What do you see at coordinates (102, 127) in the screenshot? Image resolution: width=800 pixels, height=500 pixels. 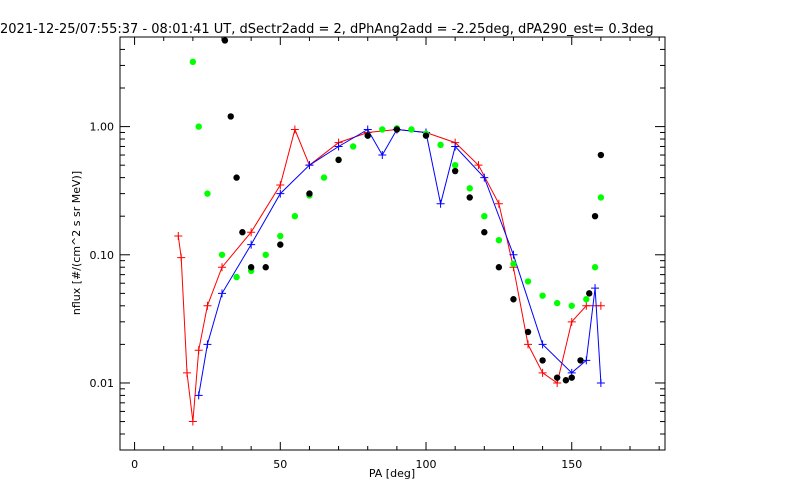 I see `y-tick-label: 1.00` at bounding box center [102, 127].